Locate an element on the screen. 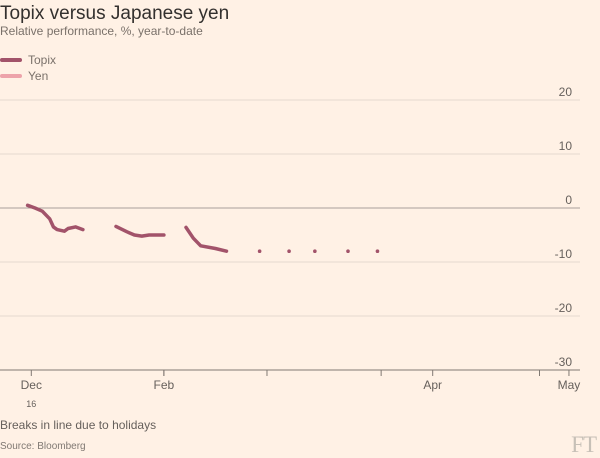 The height and width of the screenshot is (458, 600). chart-title: Topix versus Japanese yen is located at coordinates (115, 13).